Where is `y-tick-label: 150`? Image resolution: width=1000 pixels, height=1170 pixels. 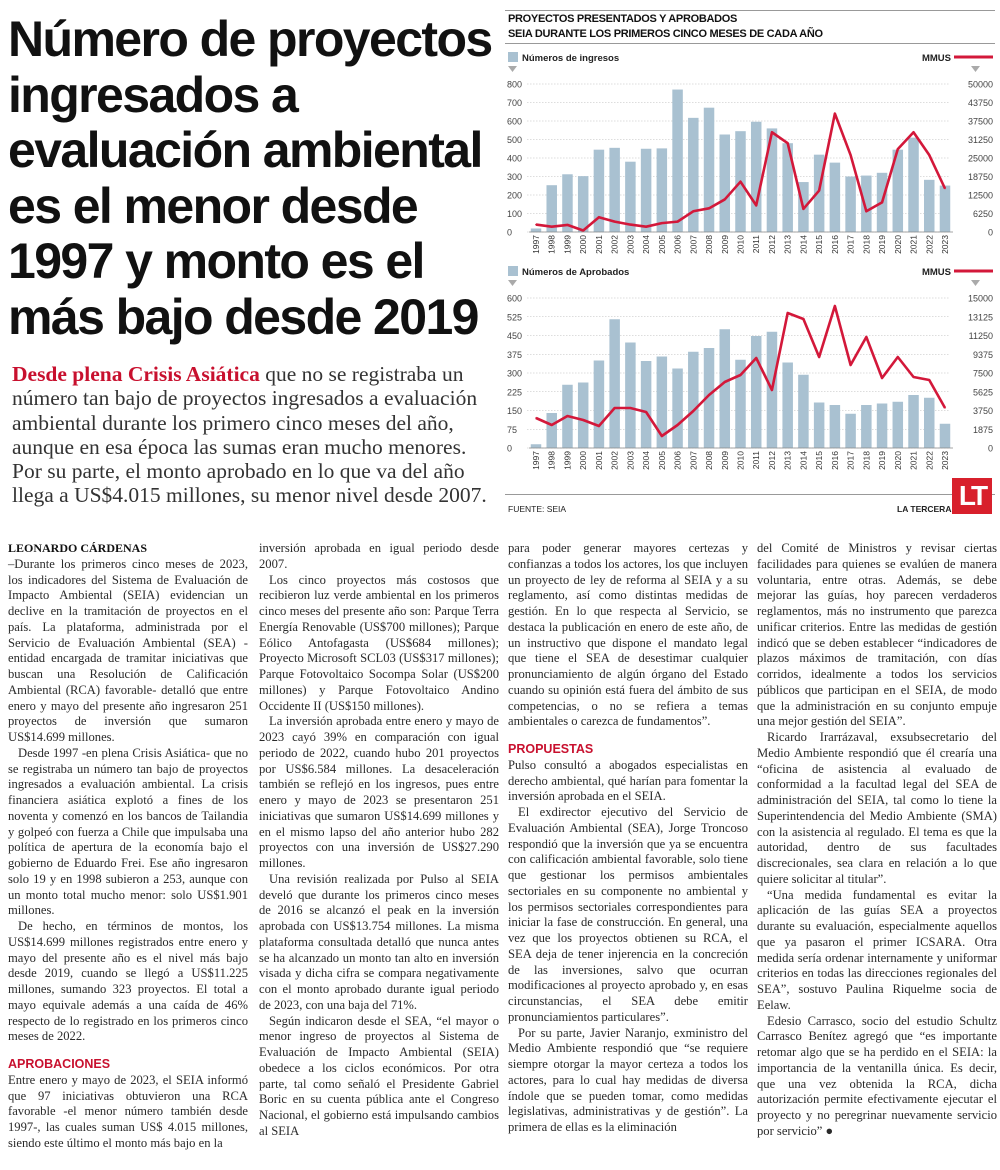
y-tick-label: 150 is located at coordinates (514, 411).